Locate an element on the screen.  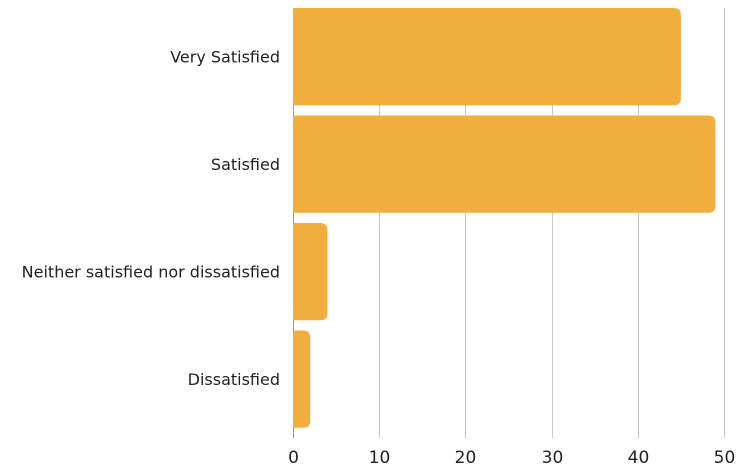
bar-satisfied is located at coordinates (504, 164).